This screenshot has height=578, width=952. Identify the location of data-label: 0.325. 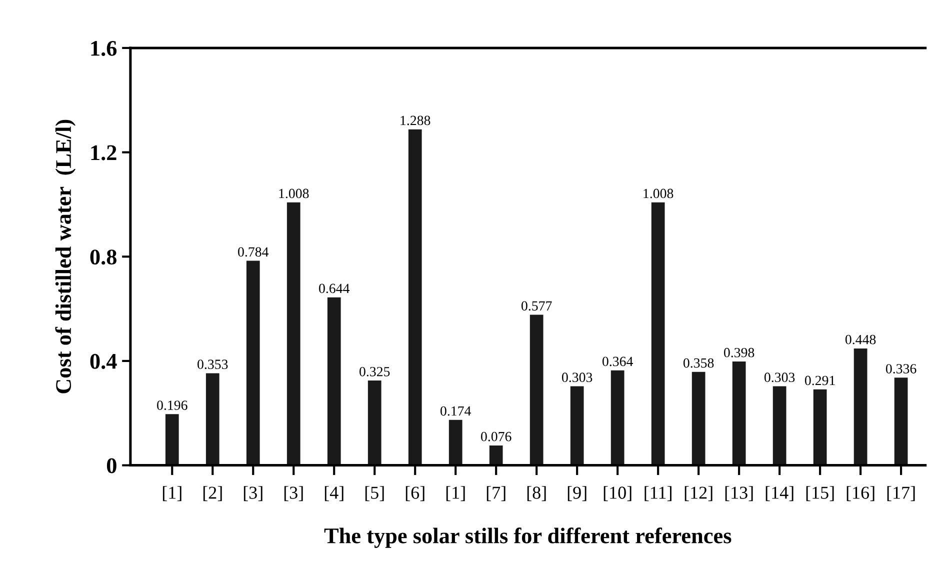
(375, 371).